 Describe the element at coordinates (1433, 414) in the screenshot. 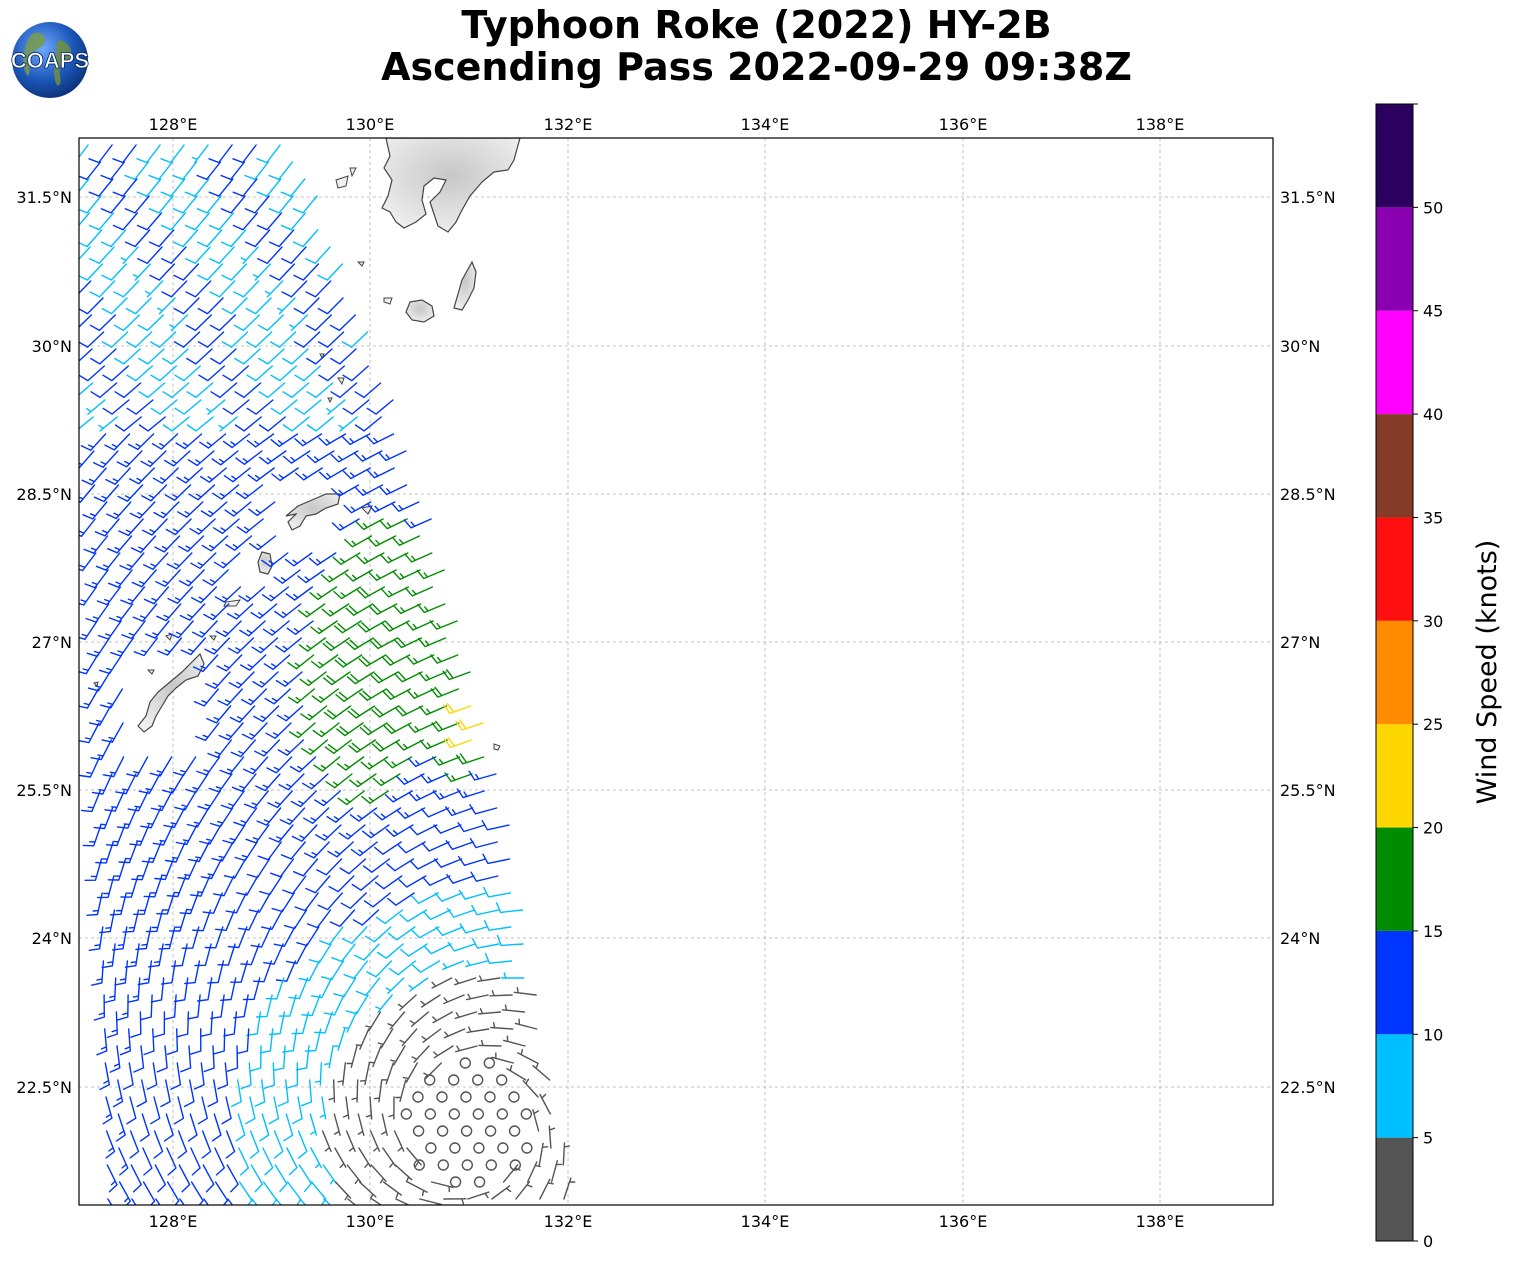

I see `colorbar-tick-label: 40` at that location.